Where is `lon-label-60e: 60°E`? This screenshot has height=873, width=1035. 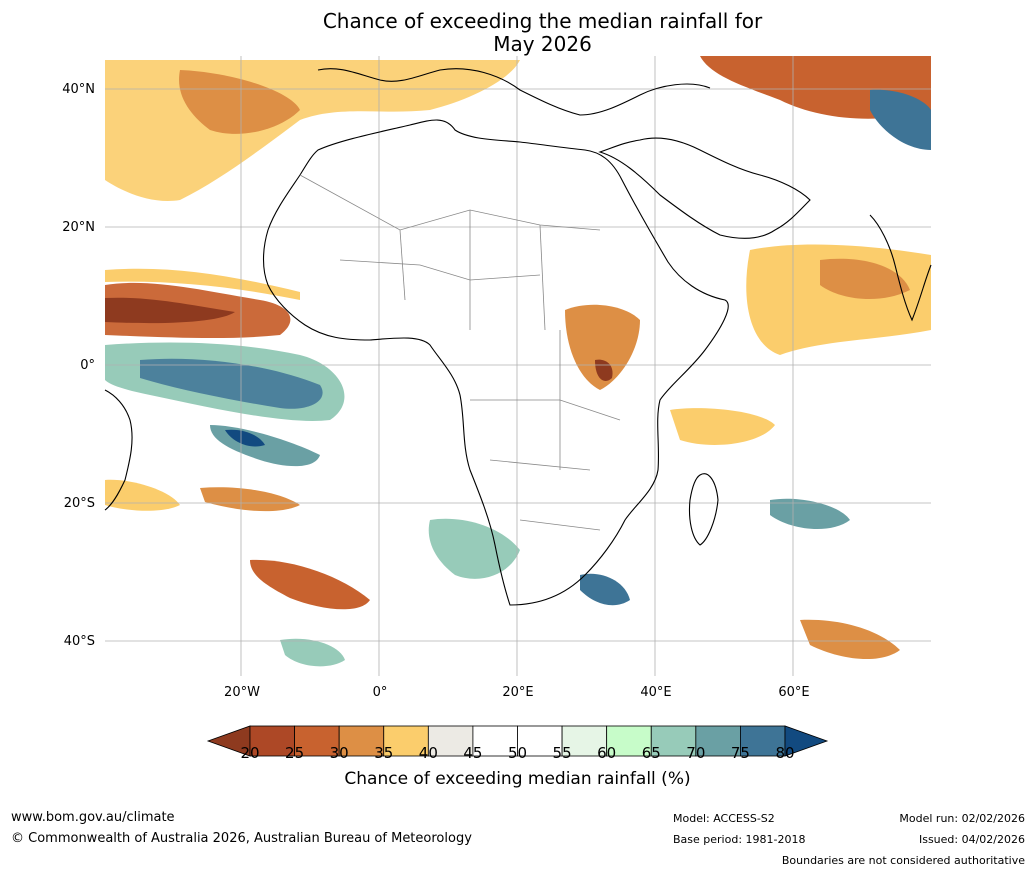 lon-label-60e: 60°E is located at coordinates (794, 692).